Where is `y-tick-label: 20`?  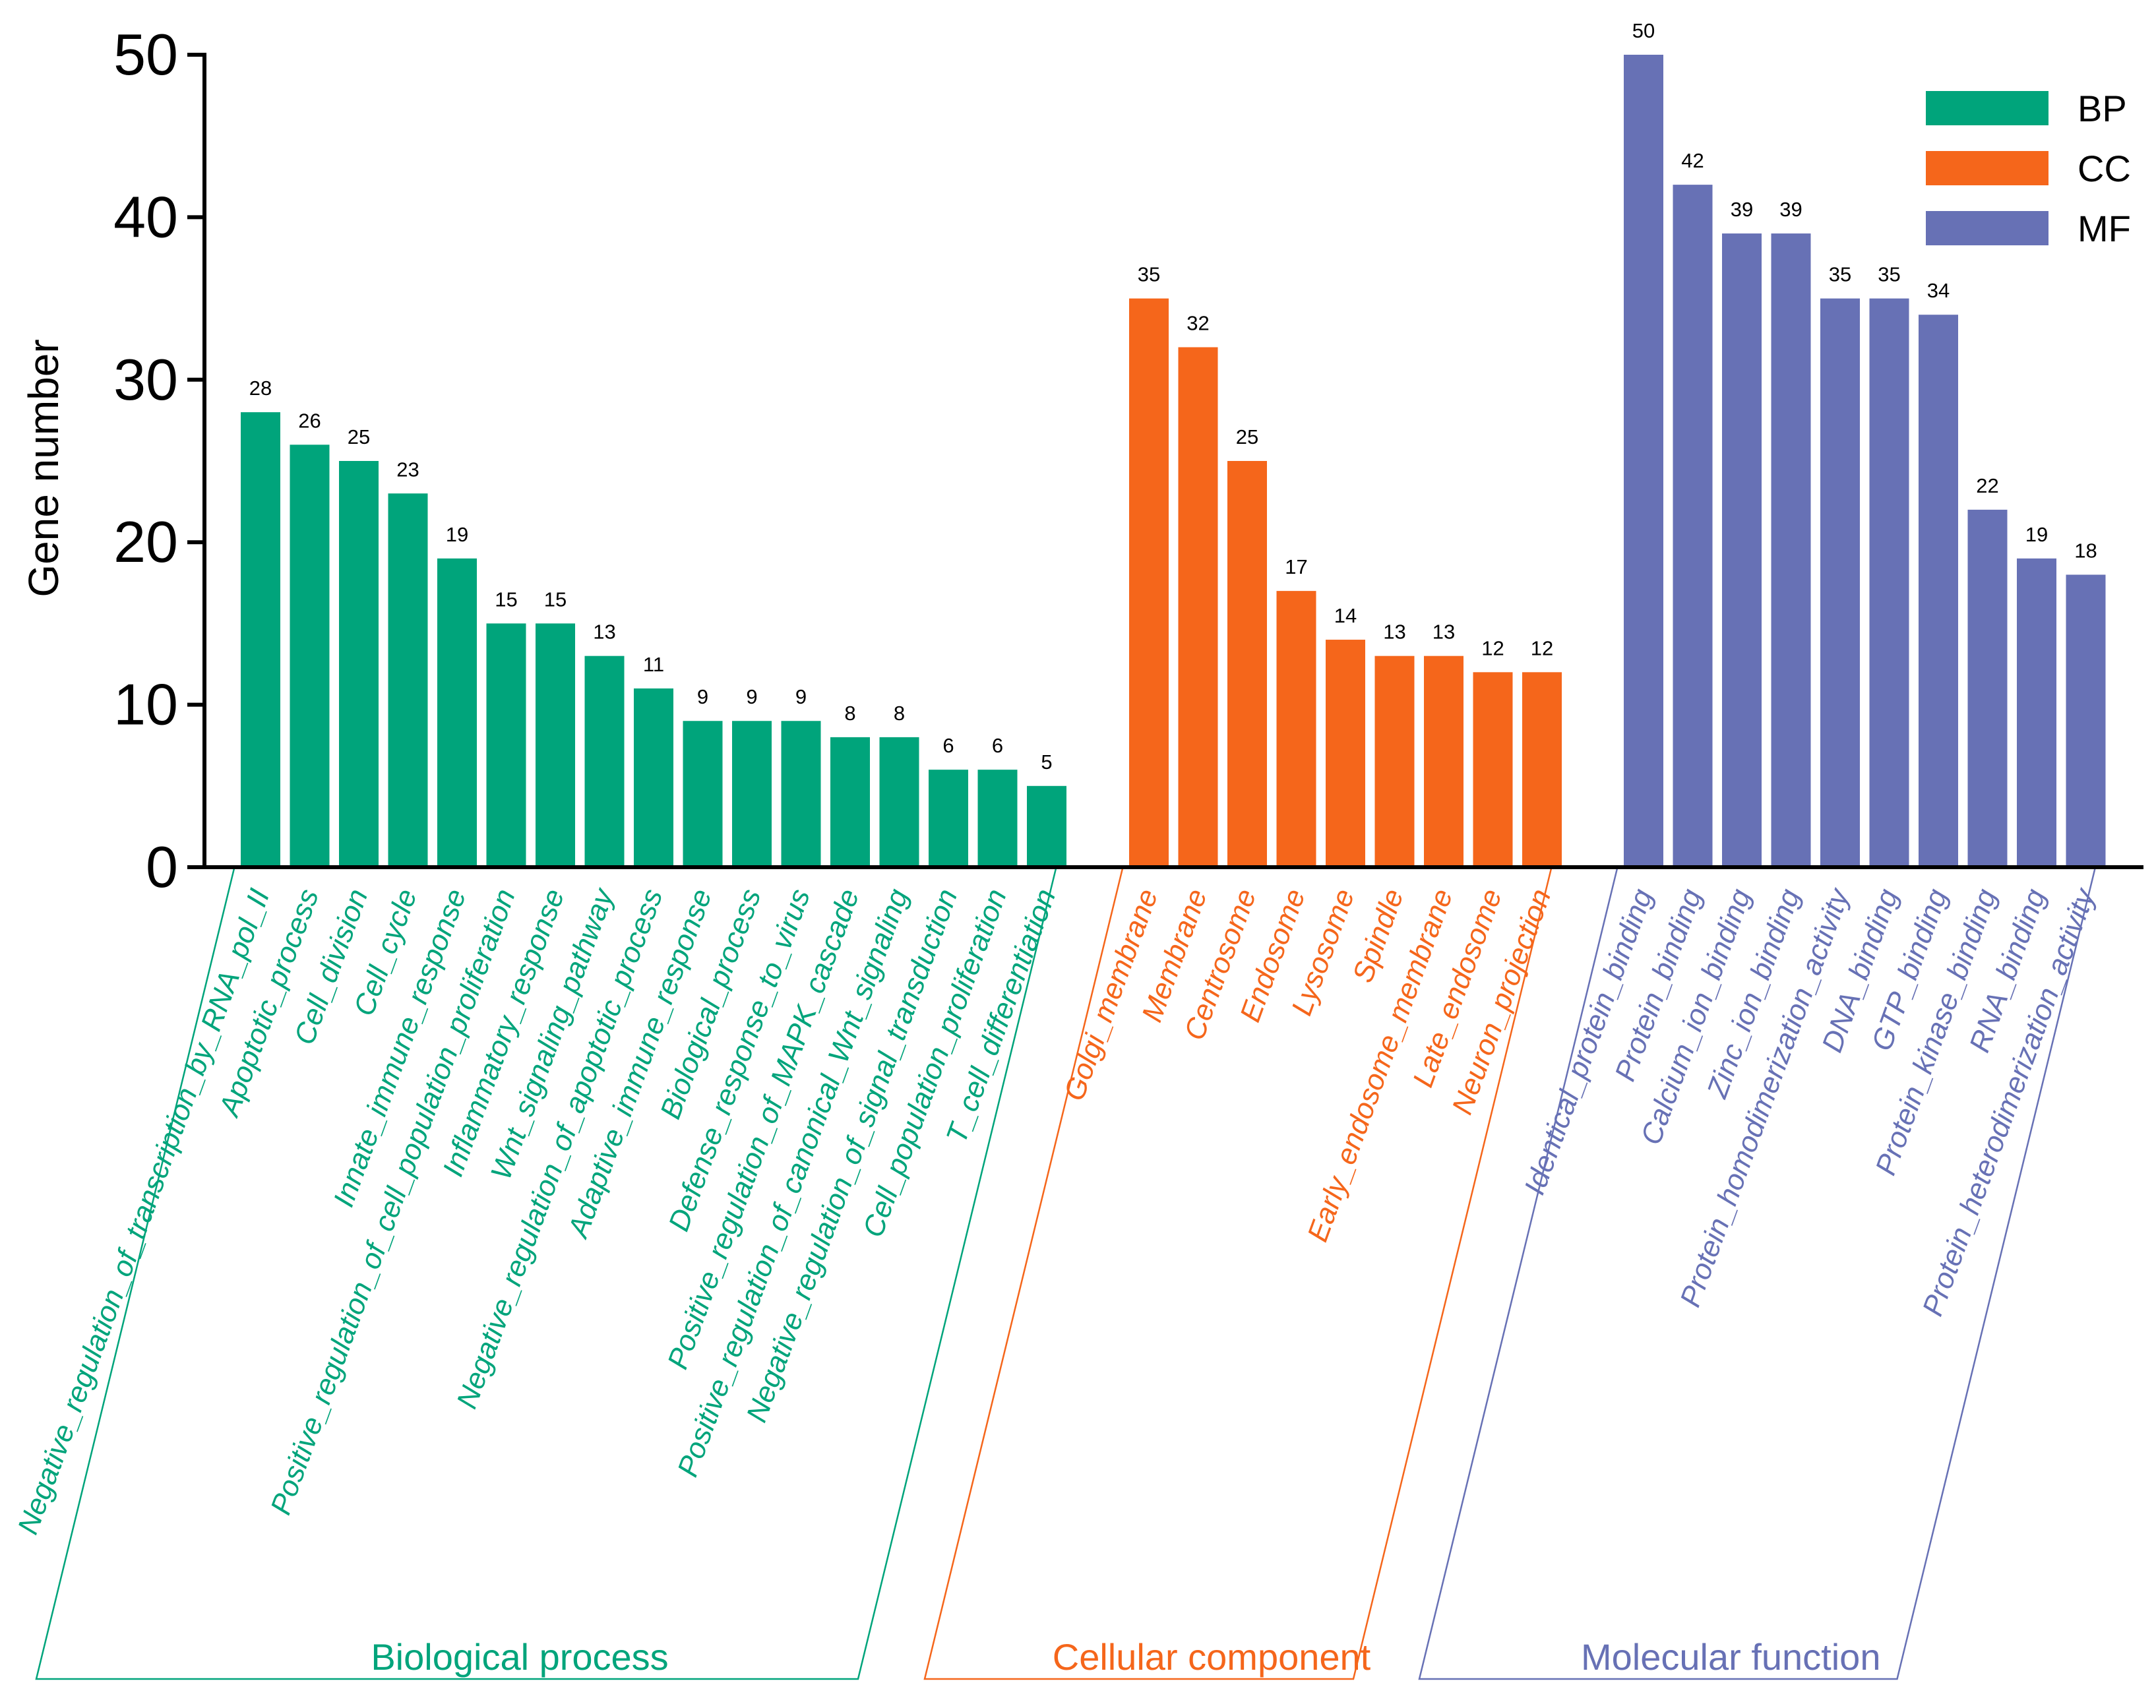 y-tick-label: 20 is located at coordinates (145, 541).